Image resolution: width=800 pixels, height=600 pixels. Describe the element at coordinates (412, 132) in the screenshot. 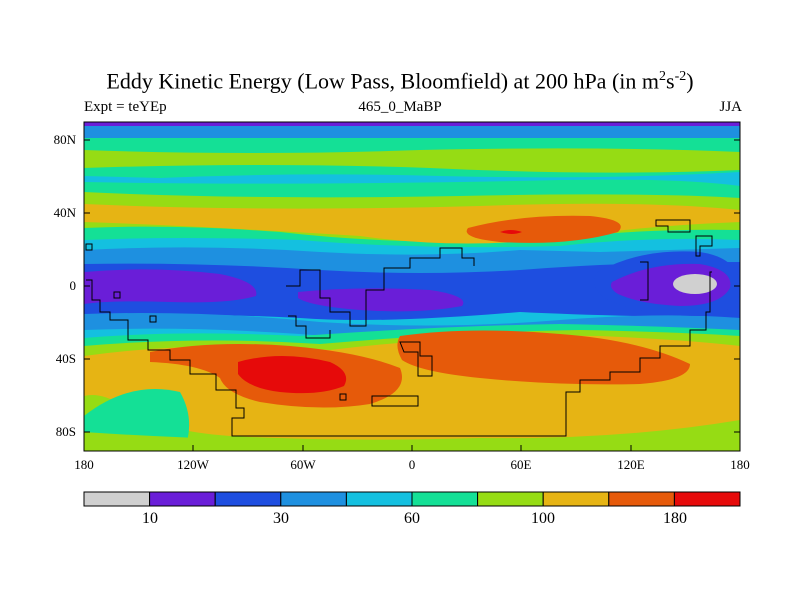

I see `band-80N-blue` at that location.